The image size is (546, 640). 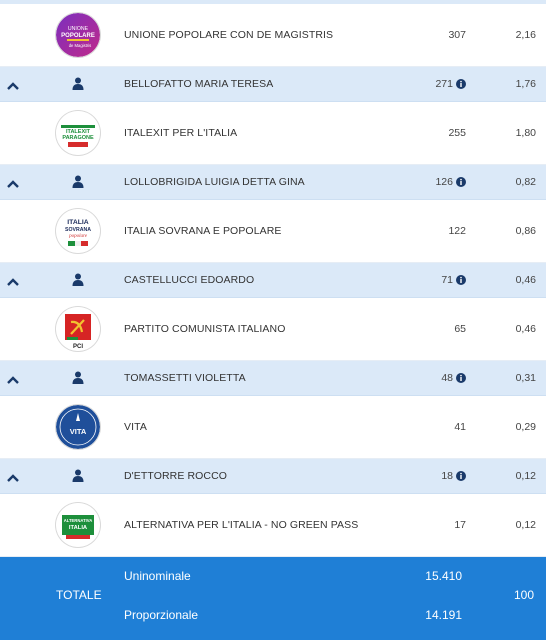 I want to click on party-votes: 255, so click(x=457, y=133).